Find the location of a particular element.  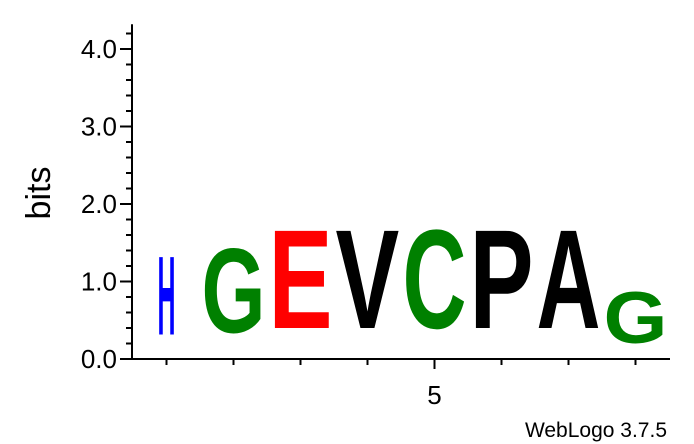

y-tick-label: 1.0 is located at coordinates (99, 282).